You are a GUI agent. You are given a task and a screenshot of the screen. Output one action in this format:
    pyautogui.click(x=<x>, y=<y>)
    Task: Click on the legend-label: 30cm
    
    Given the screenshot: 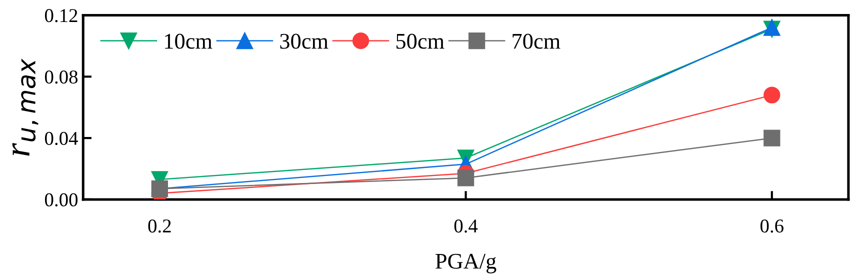 What is the action you would take?
    pyautogui.click(x=304, y=41)
    